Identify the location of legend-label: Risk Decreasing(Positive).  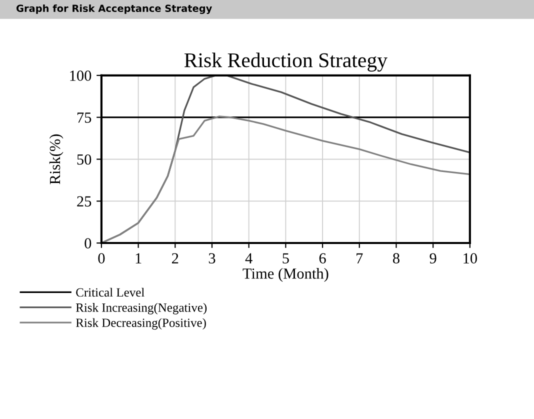
(141, 324).